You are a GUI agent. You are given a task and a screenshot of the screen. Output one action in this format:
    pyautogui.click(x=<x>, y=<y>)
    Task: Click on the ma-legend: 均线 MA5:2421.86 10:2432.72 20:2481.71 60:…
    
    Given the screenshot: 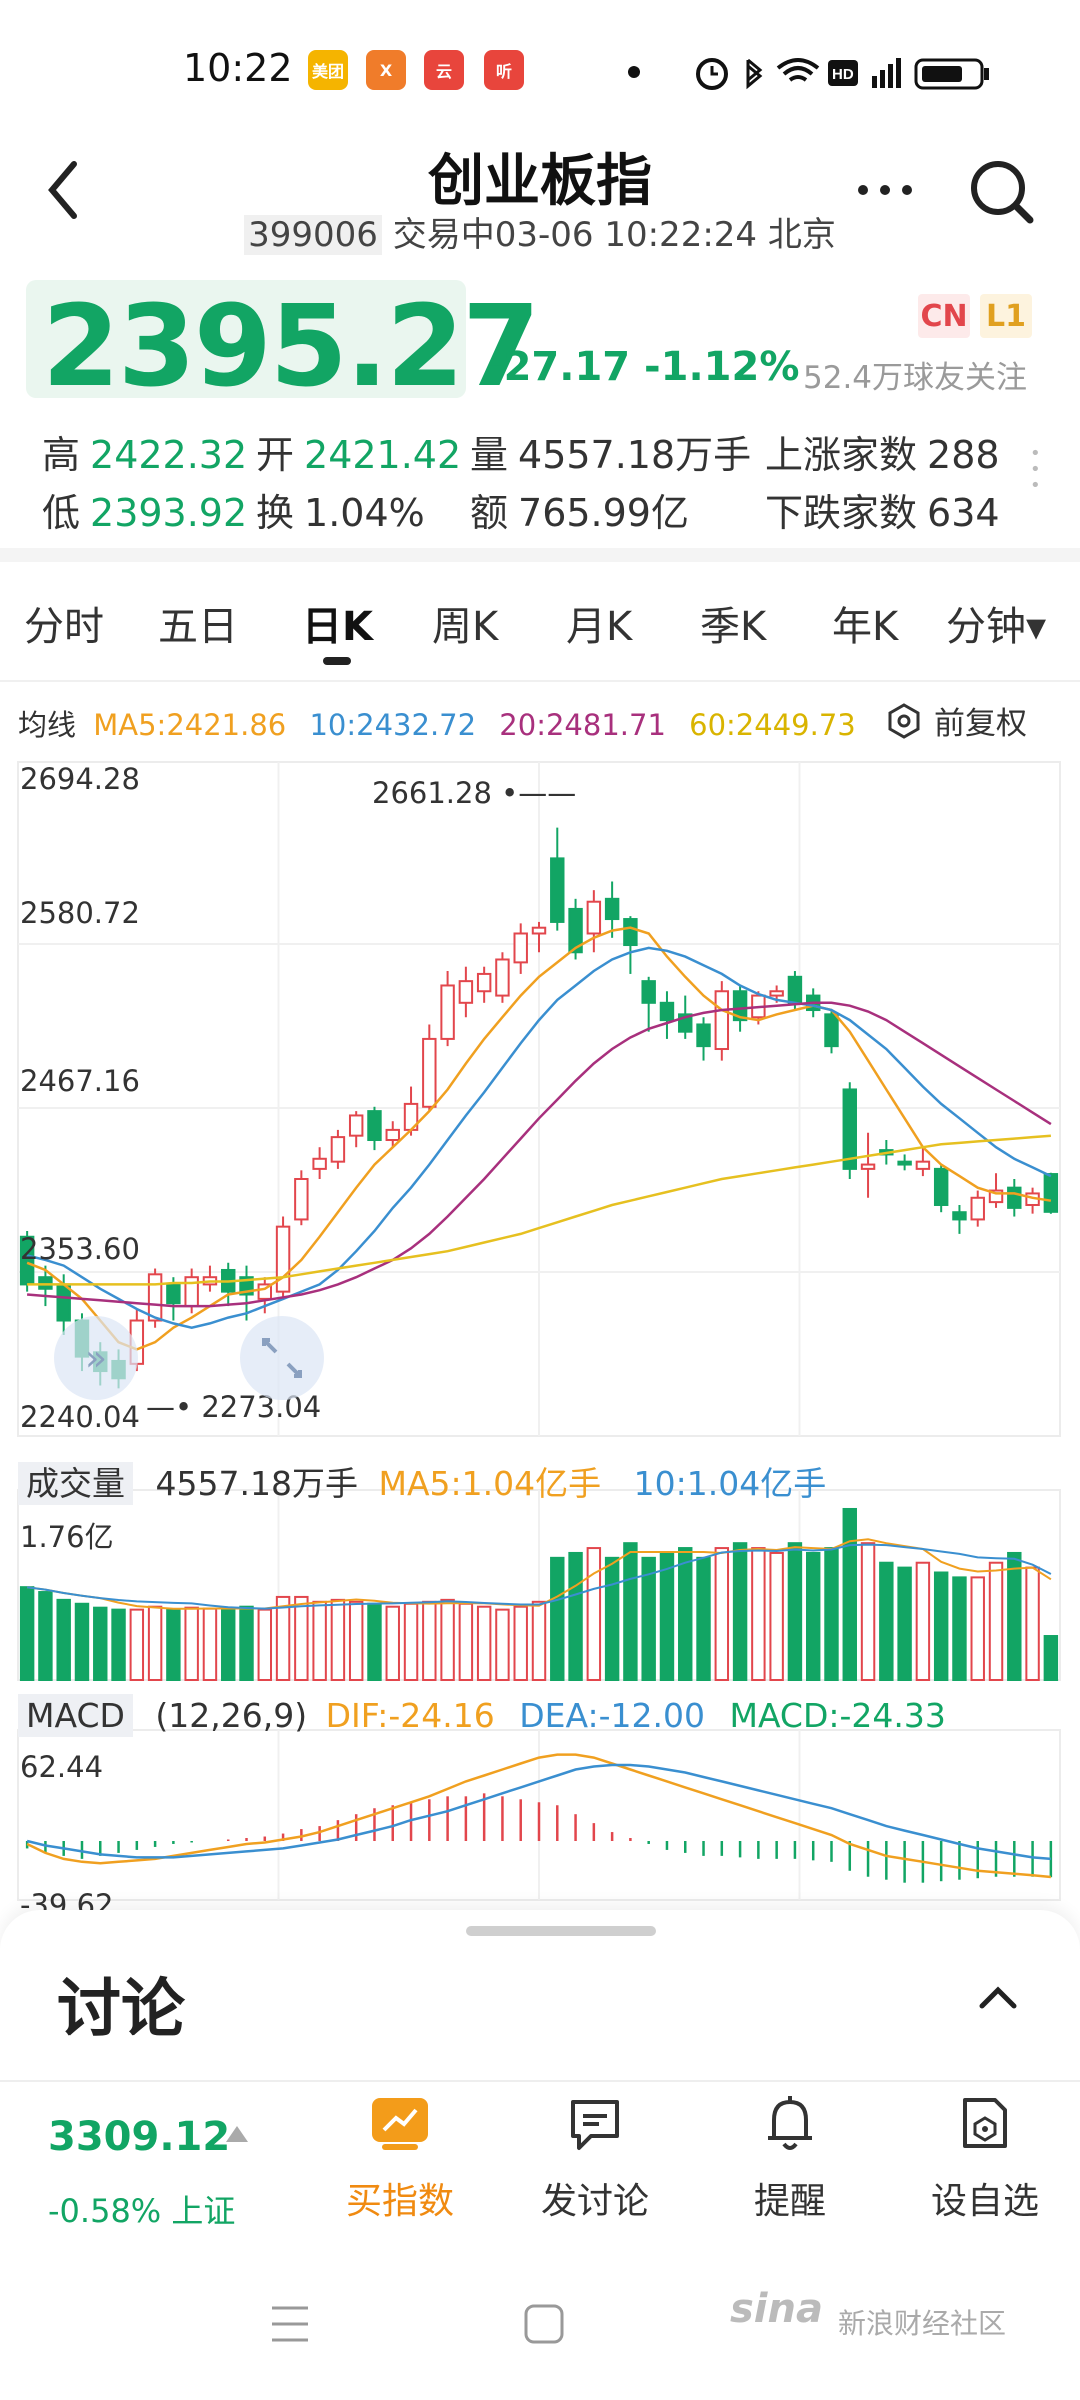 What is the action you would take?
    pyautogui.click(x=437, y=723)
    